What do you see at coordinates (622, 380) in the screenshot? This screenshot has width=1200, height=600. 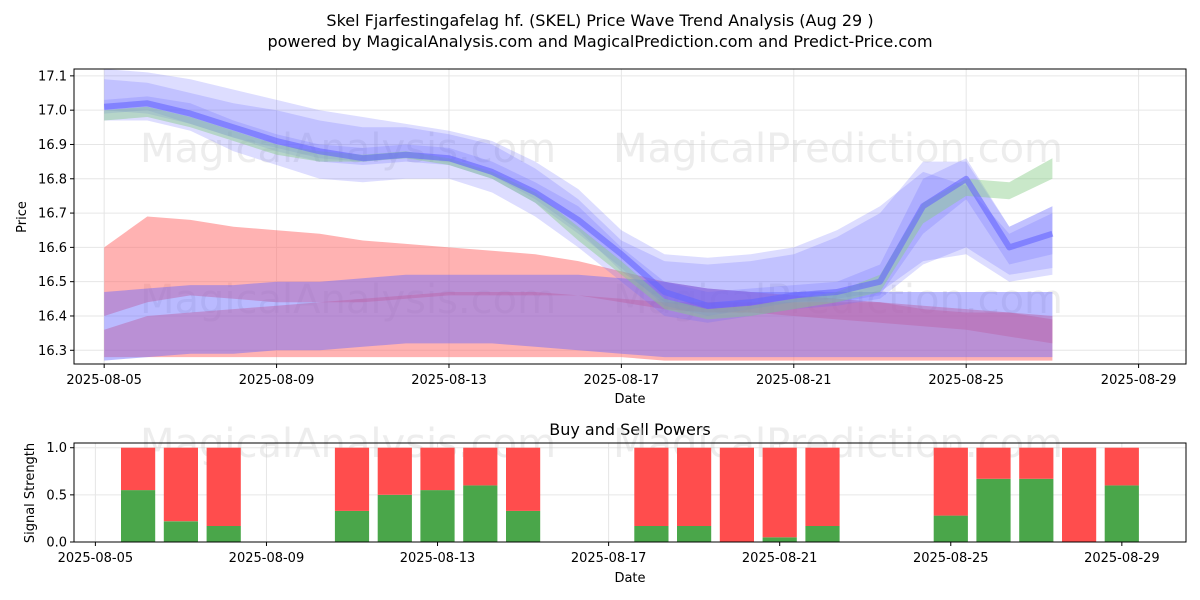 I see `price-x-tick-label: 2025-08-17` at bounding box center [622, 380].